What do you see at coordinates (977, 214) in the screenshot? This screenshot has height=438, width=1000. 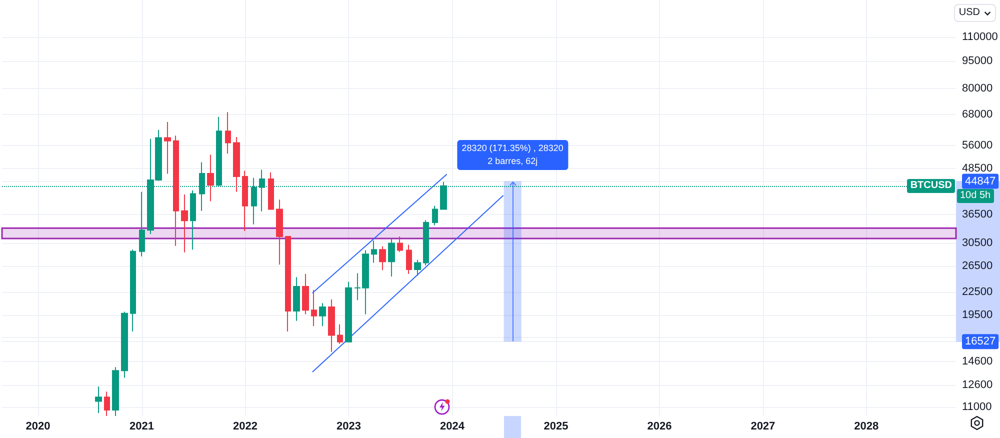 I see `y-tick-label: 36500` at bounding box center [977, 214].